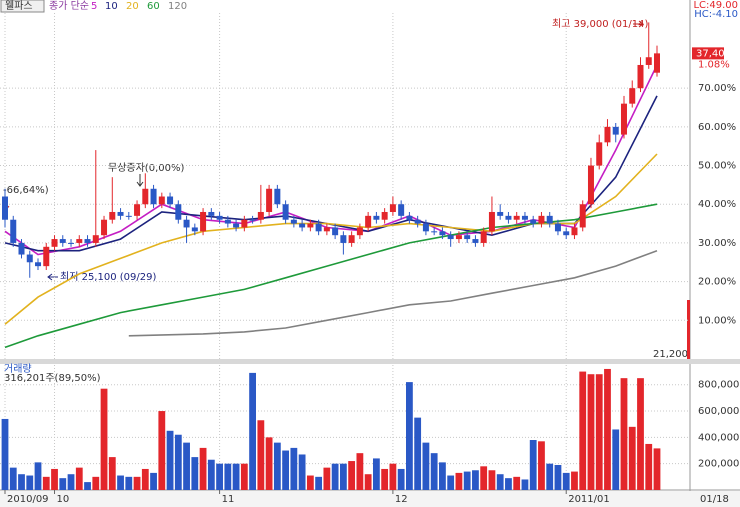 This screenshot has width=740, height=507. Describe the element at coordinates (688, 329) in the screenshot. I see `price-bar-indicator` at that location.